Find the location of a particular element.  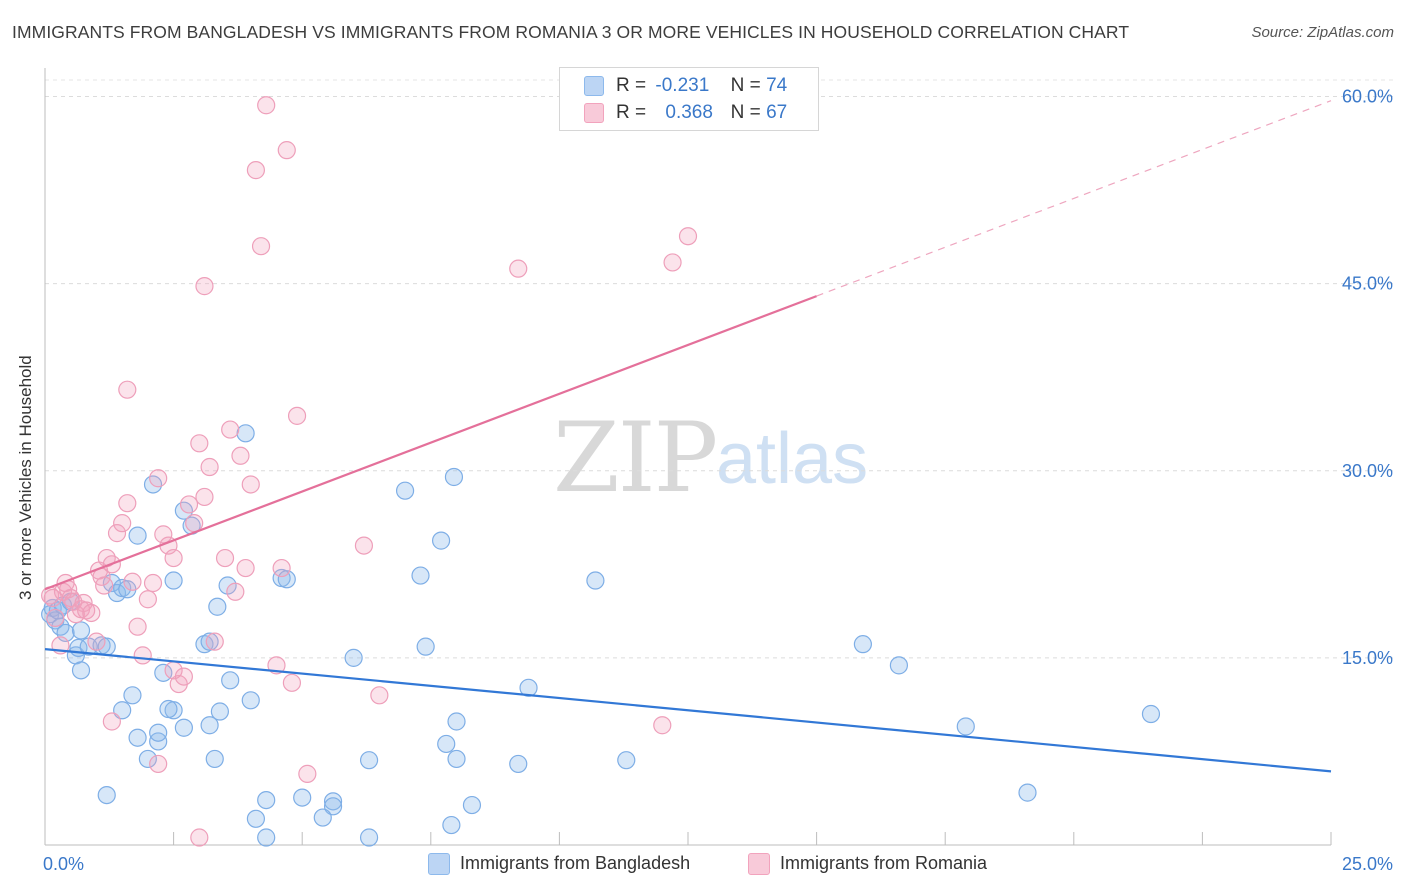

n-value-bangladesh: 74 is located at coordinates (777, 85).